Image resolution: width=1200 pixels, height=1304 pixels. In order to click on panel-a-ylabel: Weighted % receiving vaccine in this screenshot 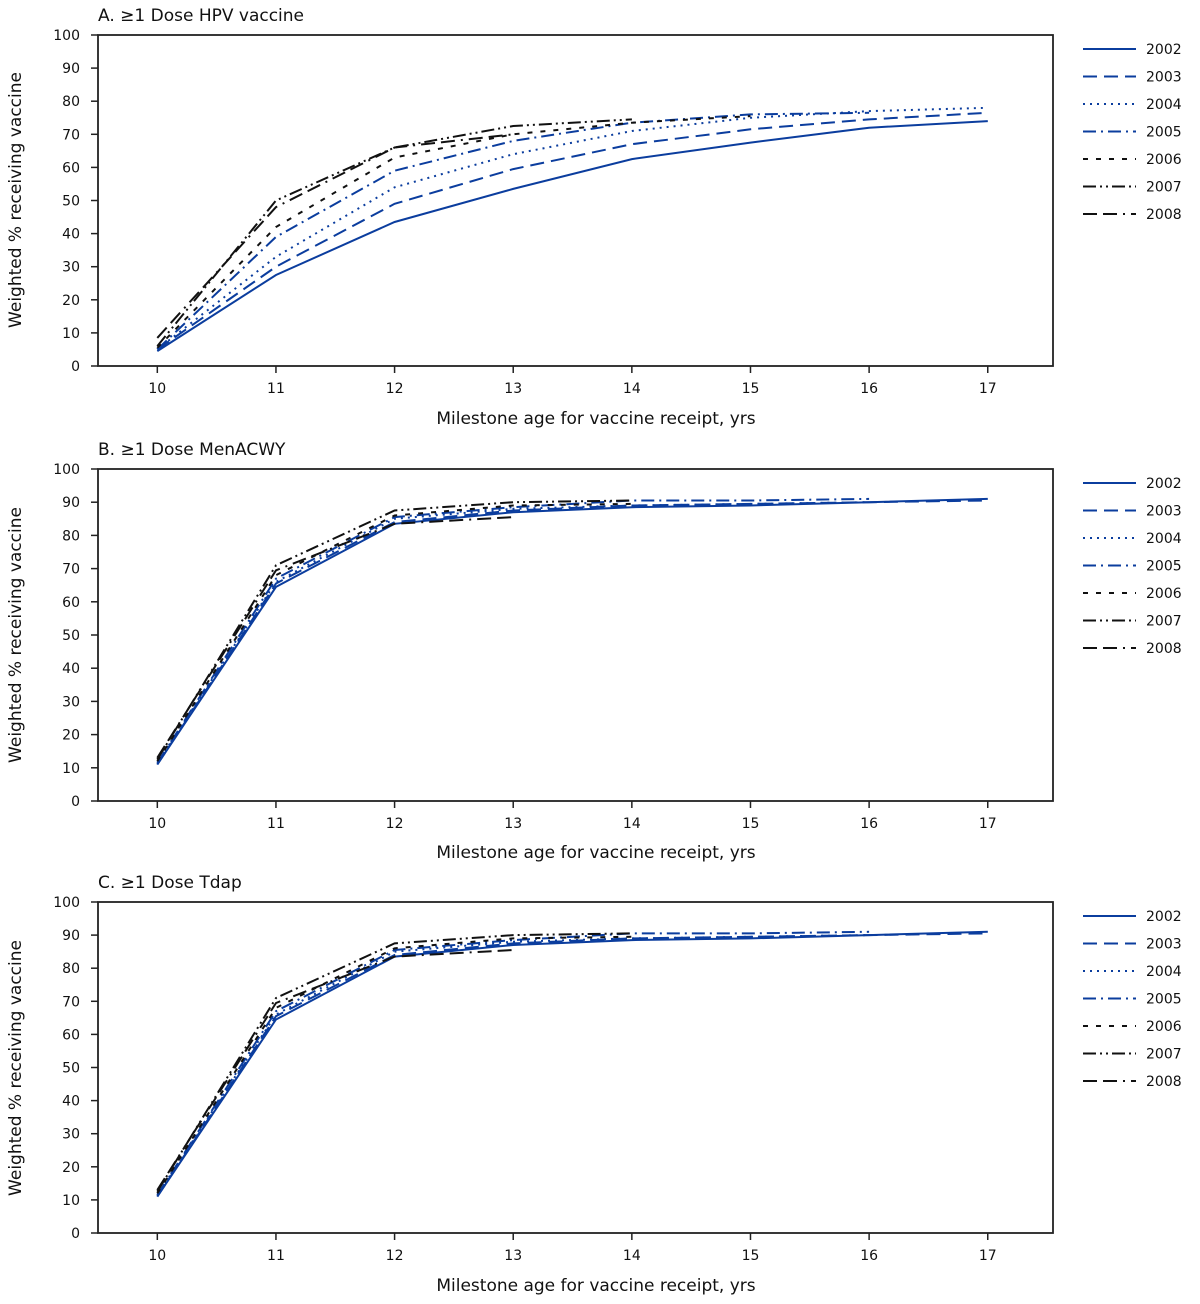, I will do `click(16, 200)`.